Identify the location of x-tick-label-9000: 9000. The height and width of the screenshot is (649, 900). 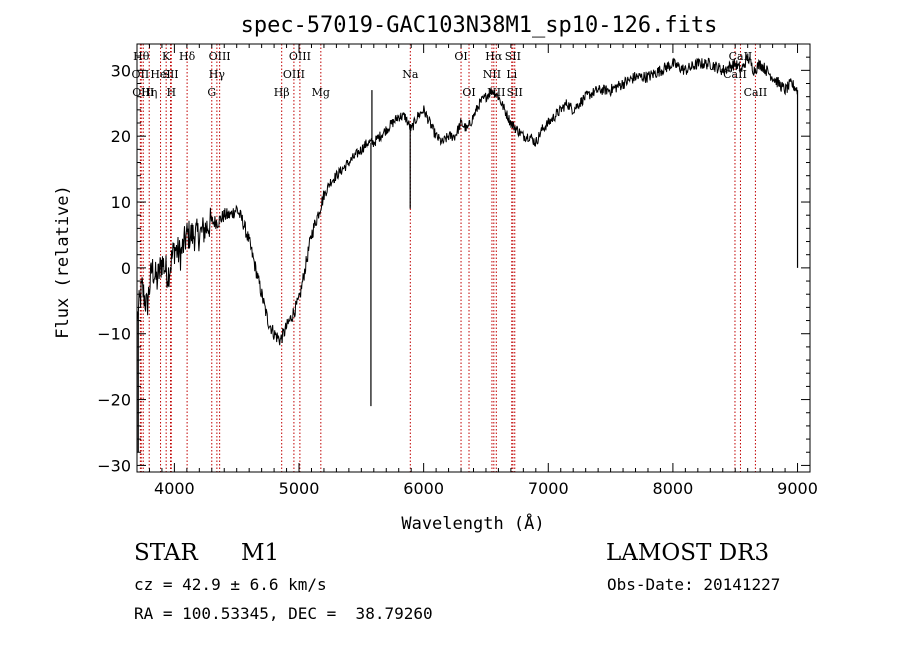
(797, 488).